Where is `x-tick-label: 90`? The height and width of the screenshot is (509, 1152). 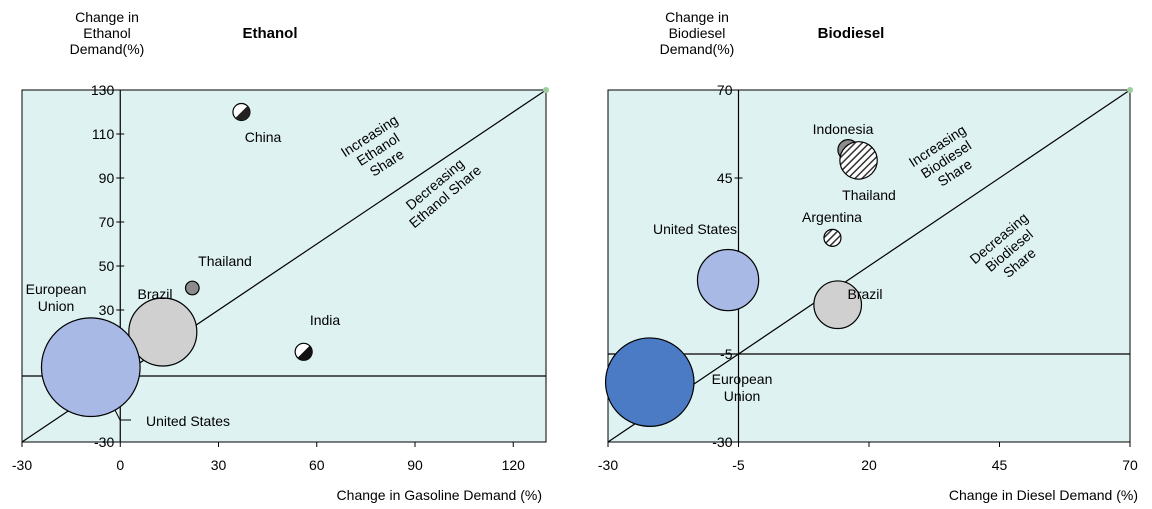 x-tick-label: 90 is located at coordinates (415, 465).